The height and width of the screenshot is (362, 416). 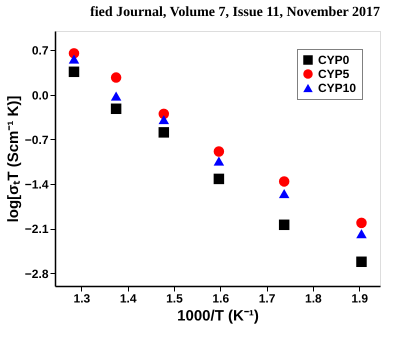 What do you see at coordinates (313, 299) in the screenshot?
I see `x-tick-label: 1.8` at bounding box center [313, 299].